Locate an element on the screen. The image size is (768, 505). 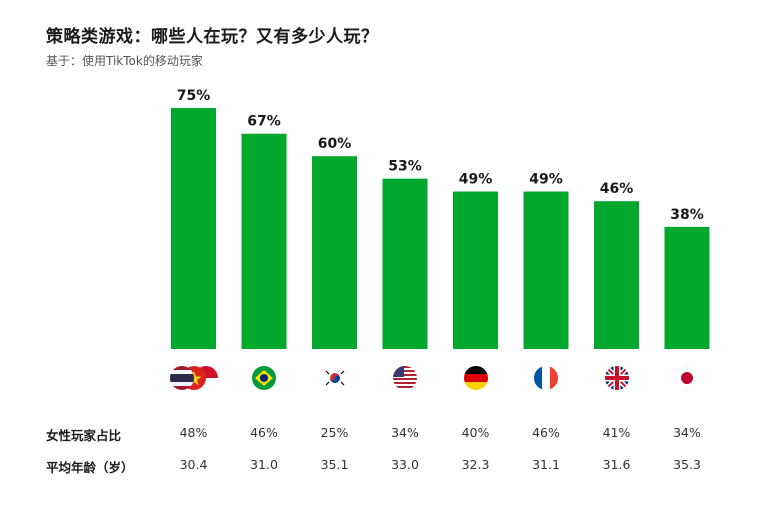
average-age-cell: 31.6 is located at coordinates (616, 464).